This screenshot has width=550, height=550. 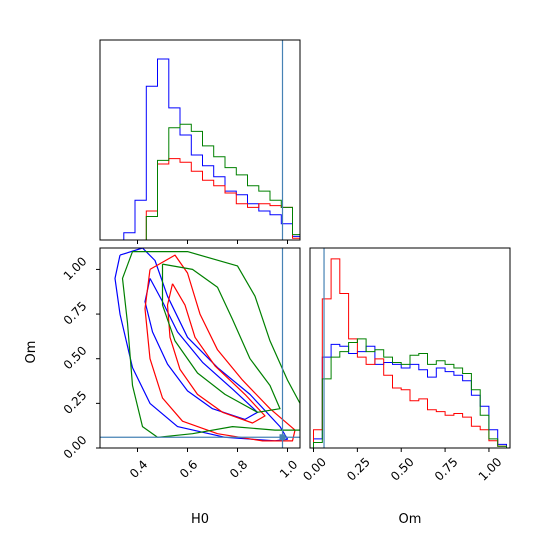 I want to click on x-axis-label-H0: H0, so click(x=200, y=519).